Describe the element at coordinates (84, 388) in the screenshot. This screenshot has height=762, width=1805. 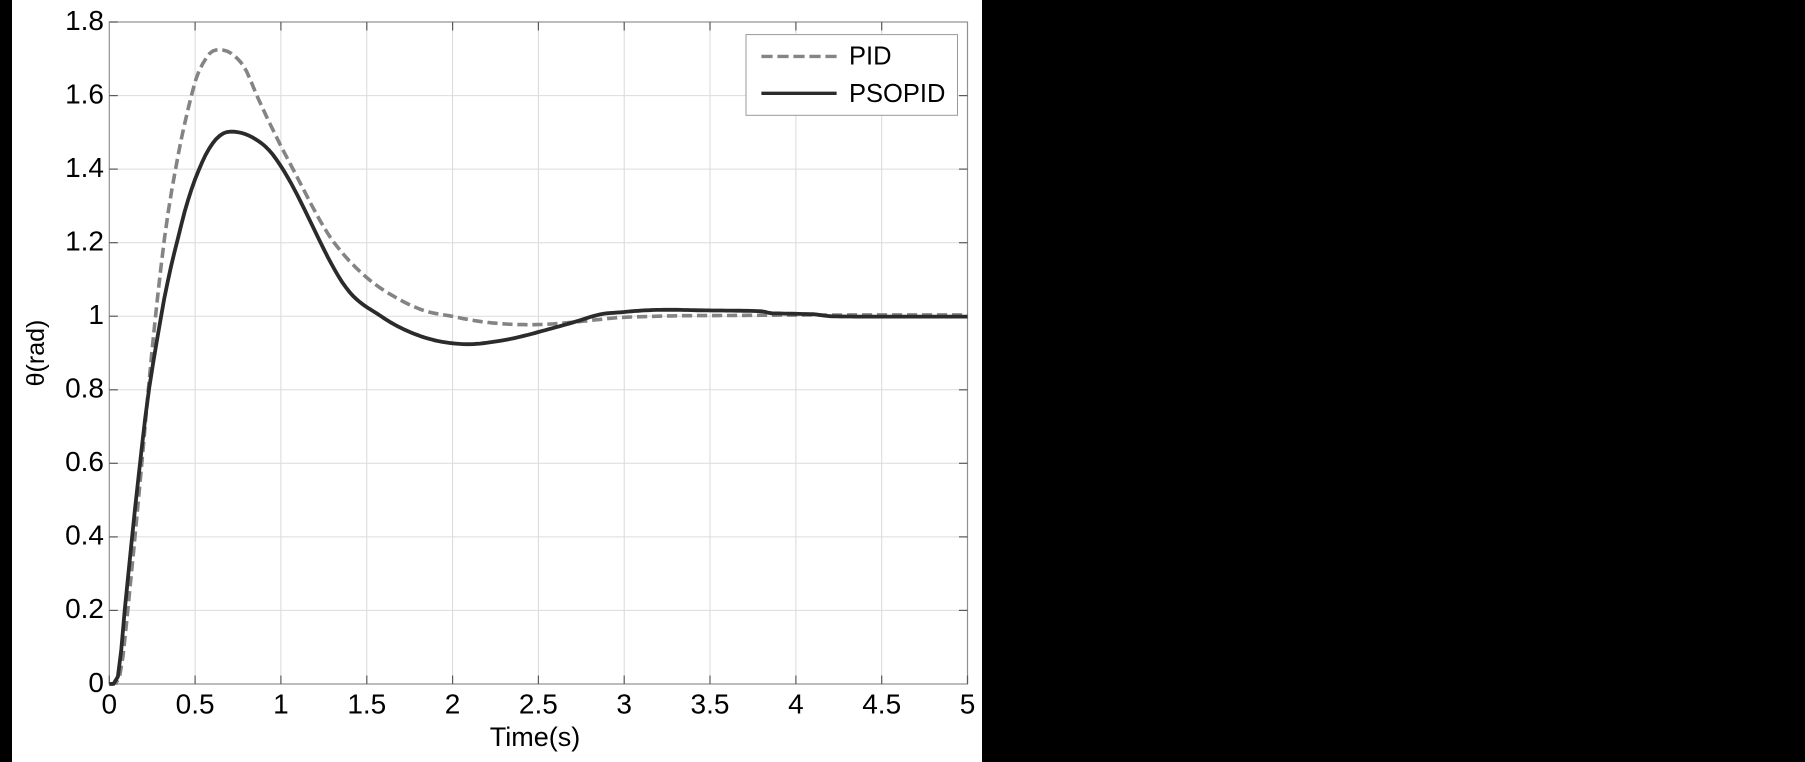
I see `svg-text: 0.8` at that location.